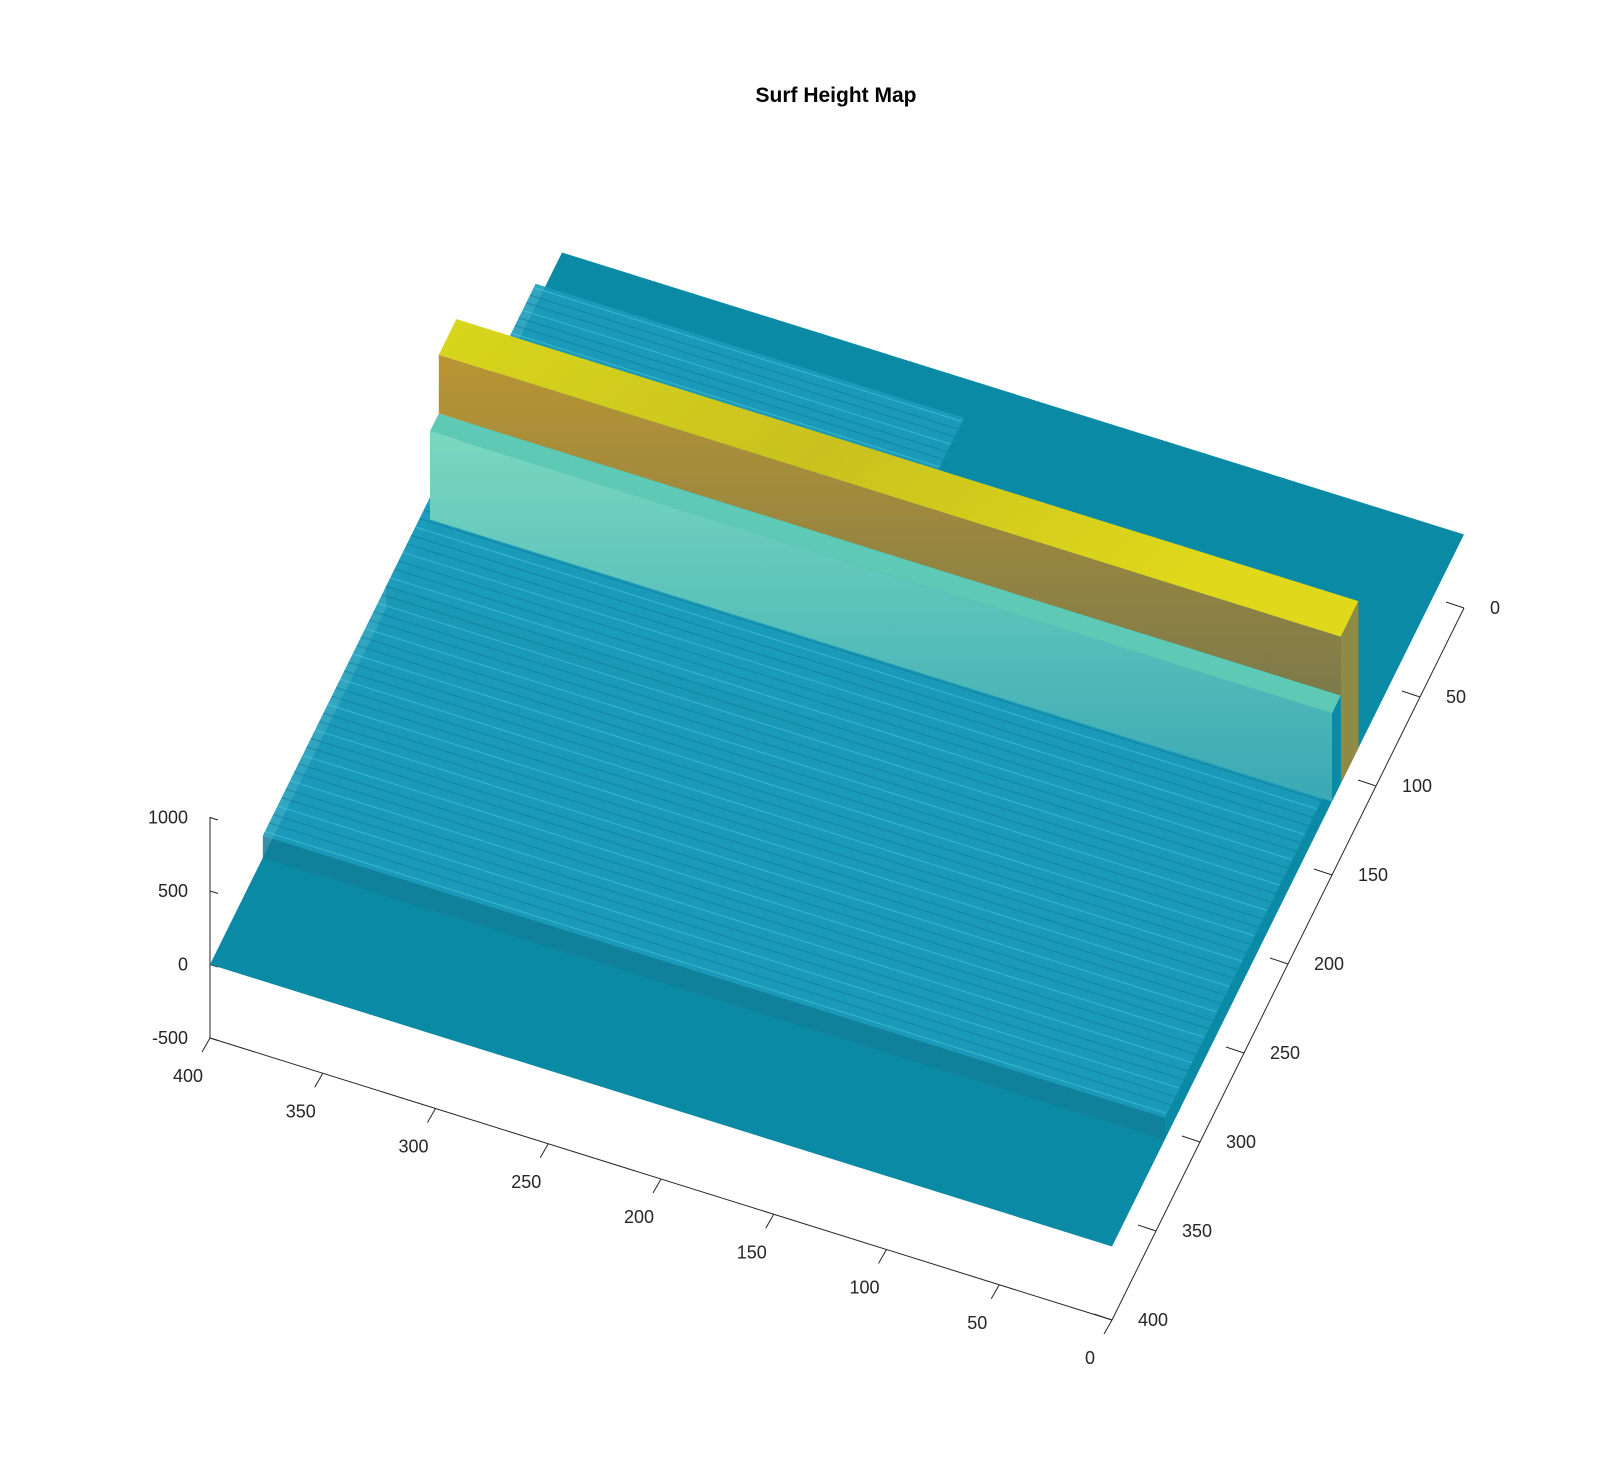 This screenshot has width=1608, height=1472. I want to click on y-tick-label: 50, so click(1456, 697).